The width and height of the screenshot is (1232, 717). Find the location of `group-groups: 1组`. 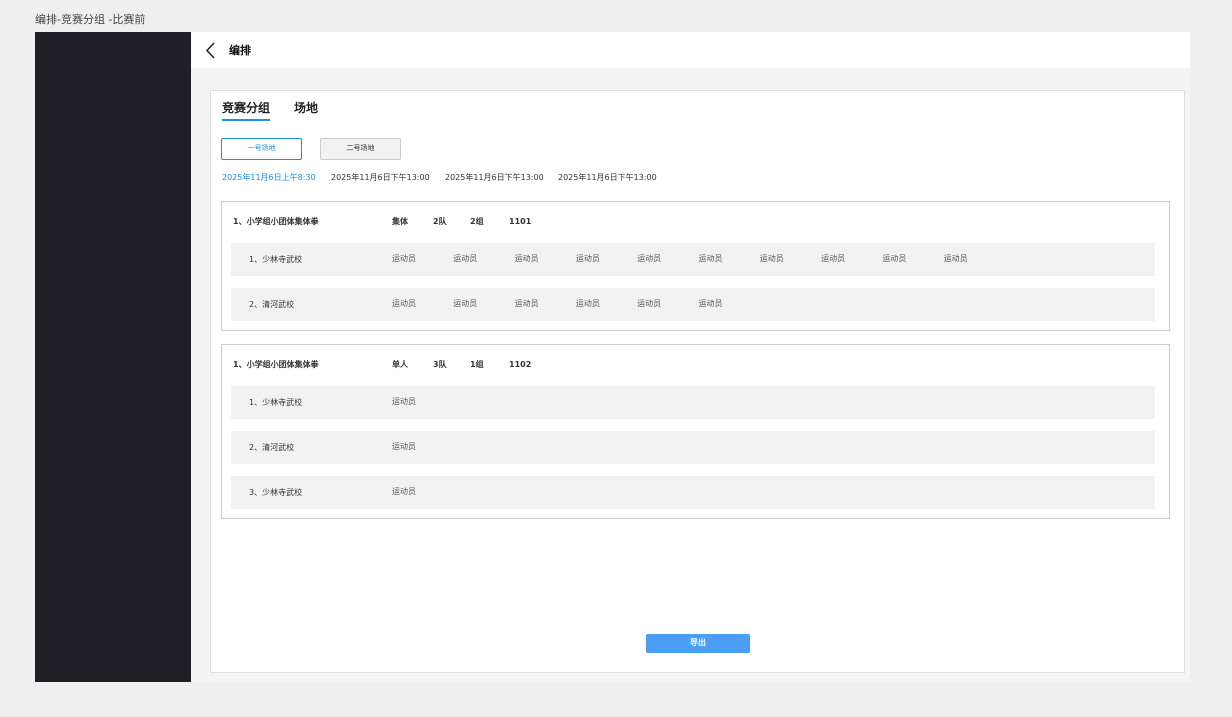

group-groups: 1组 is located at coordinates (477, 364).